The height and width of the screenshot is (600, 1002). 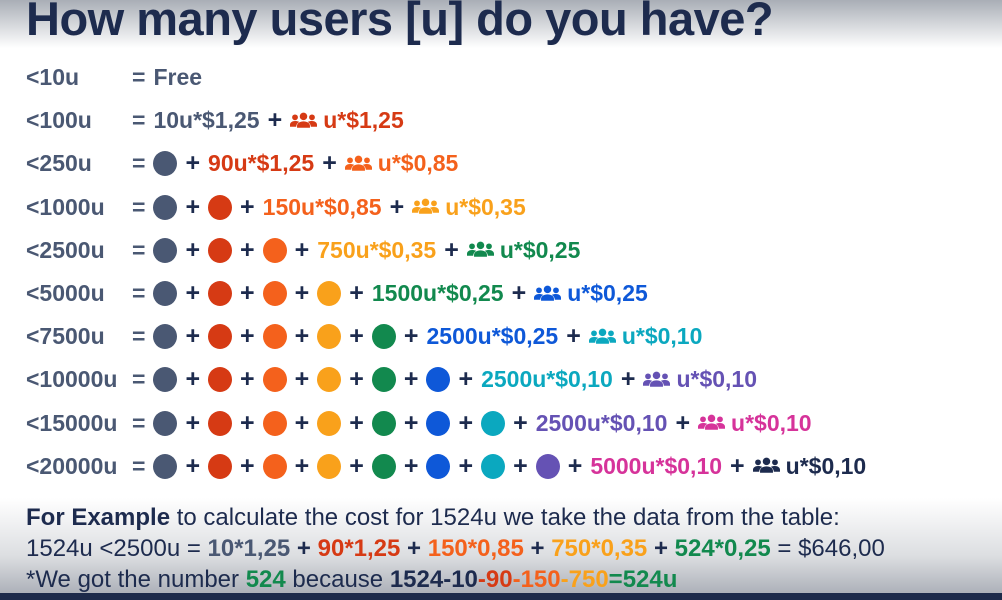 I want to click on price-term: 1500u*$0,25, so click(x=438, y=293).